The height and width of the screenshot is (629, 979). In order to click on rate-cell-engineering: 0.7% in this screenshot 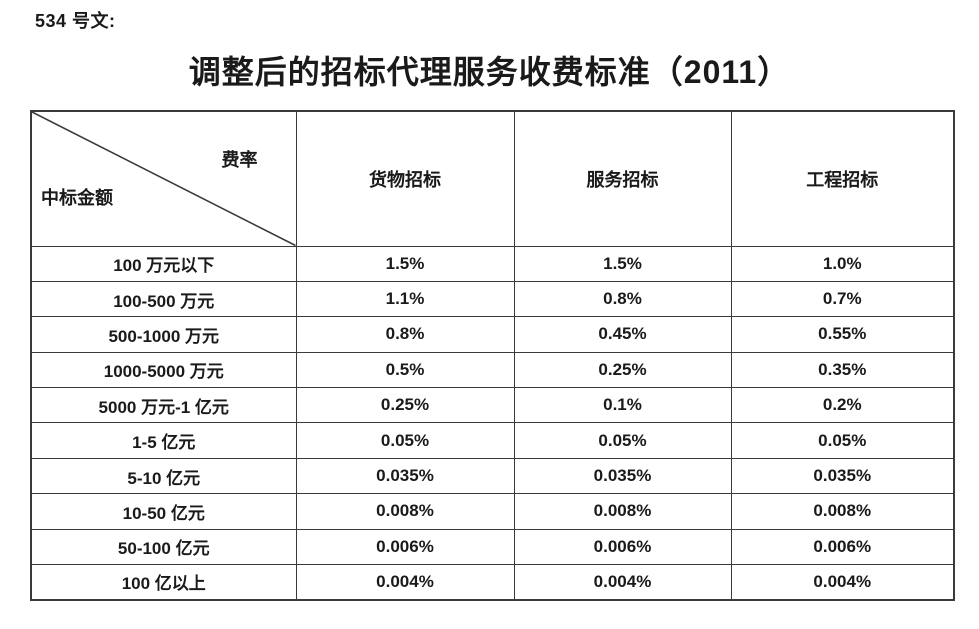, I will do `click(842, 299)`.